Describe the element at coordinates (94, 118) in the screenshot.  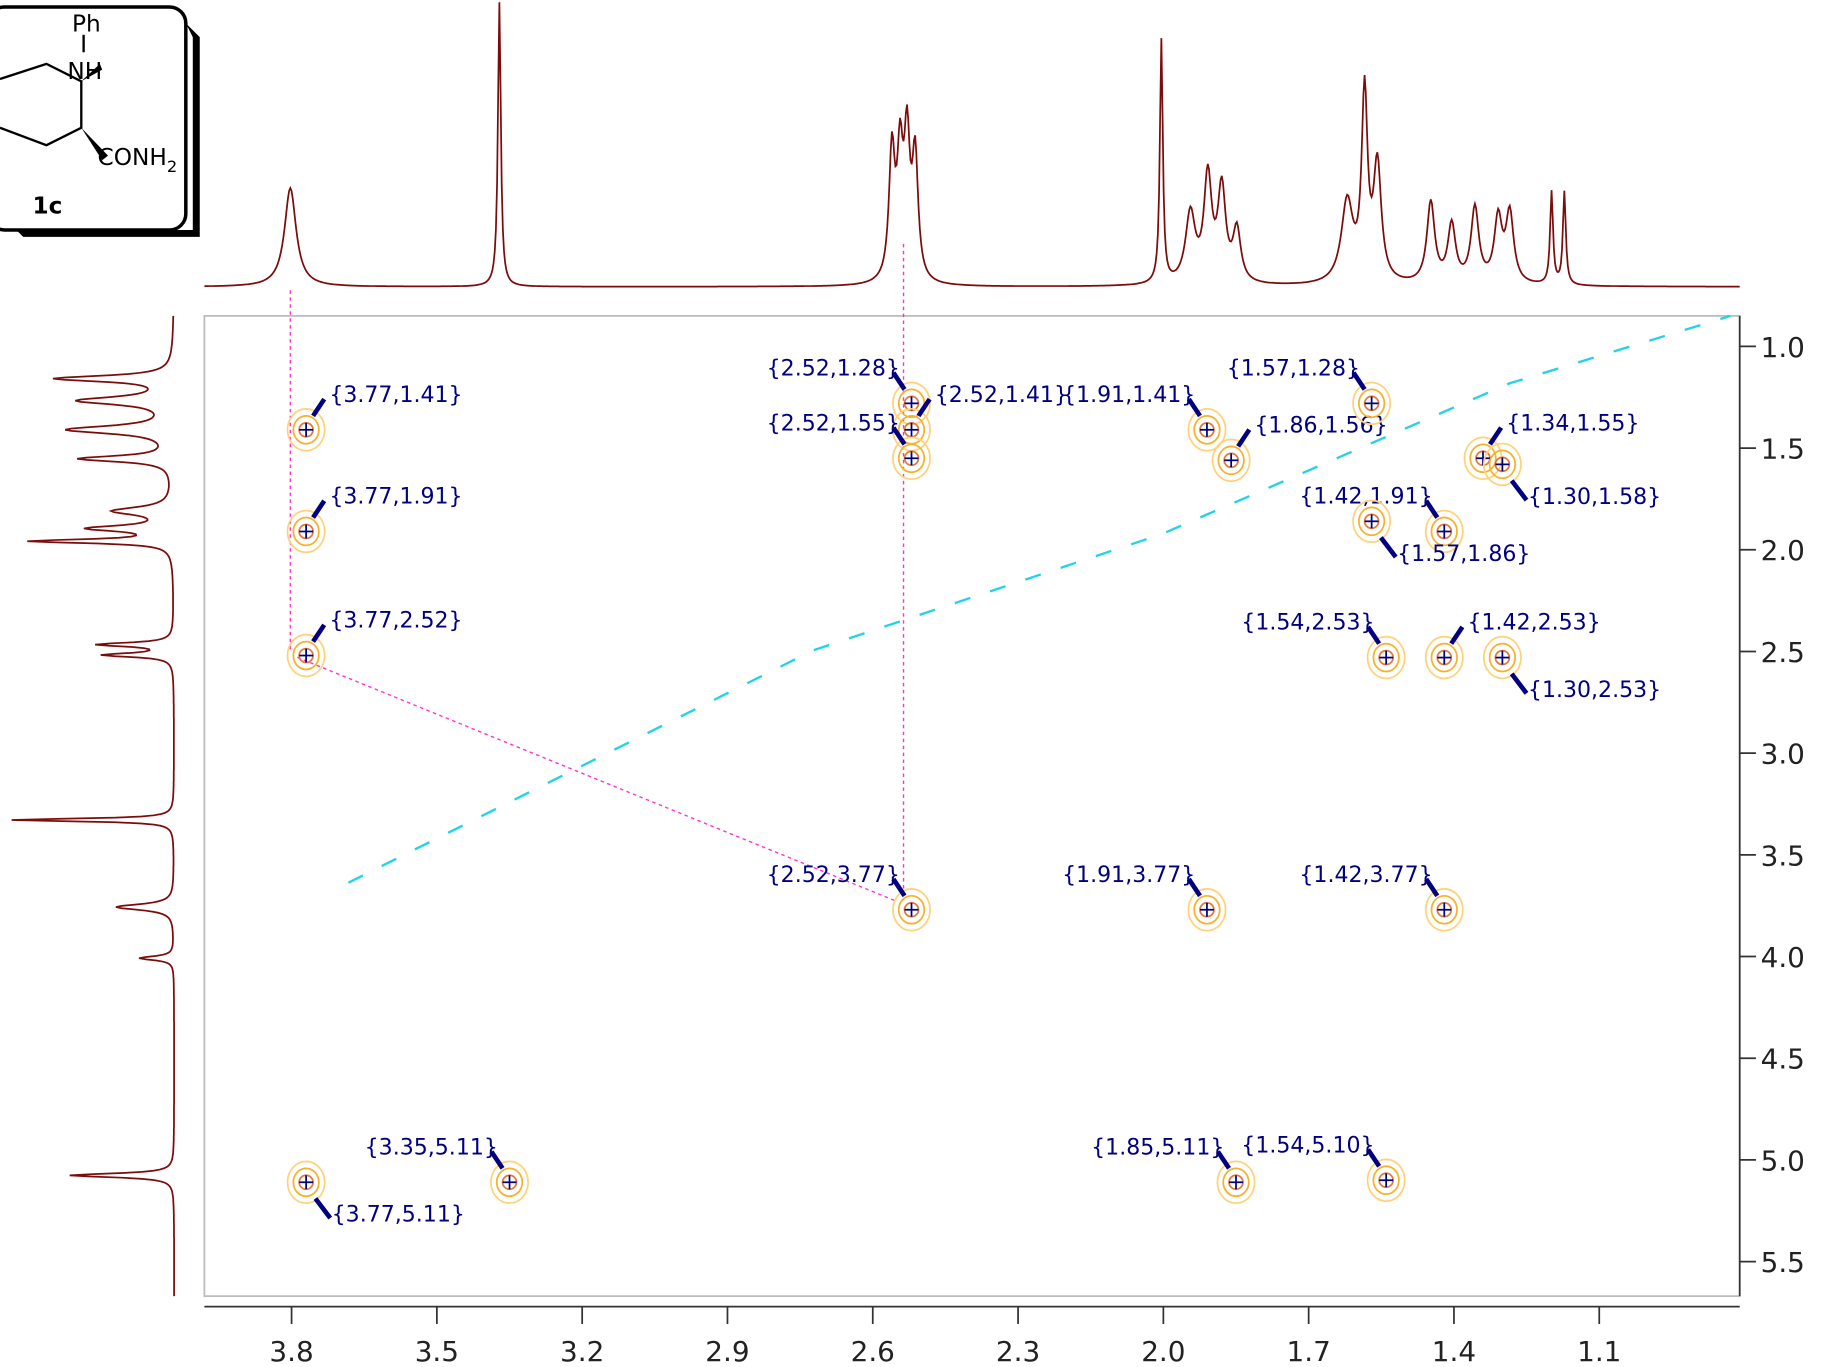
I see `structure-box` at that location.